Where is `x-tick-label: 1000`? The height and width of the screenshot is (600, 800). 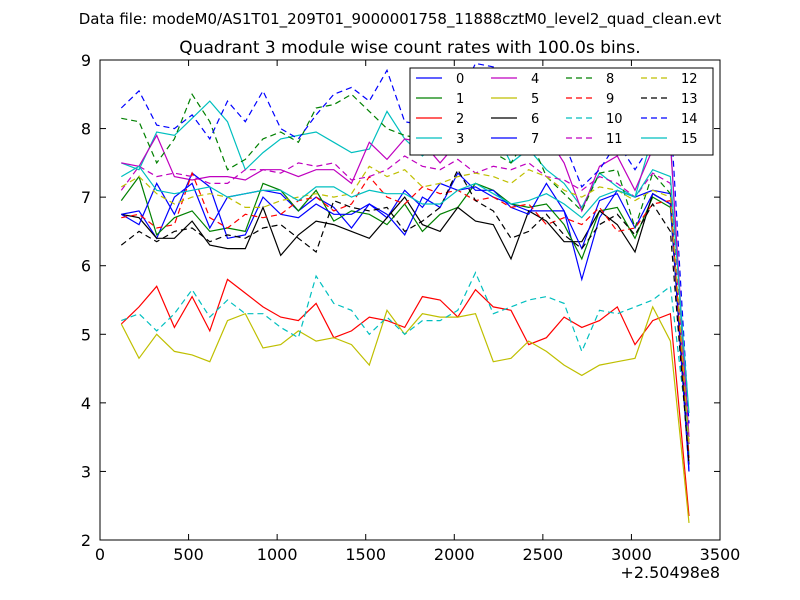 x-tick-label: 1000 is located at coordinates (277, 554).